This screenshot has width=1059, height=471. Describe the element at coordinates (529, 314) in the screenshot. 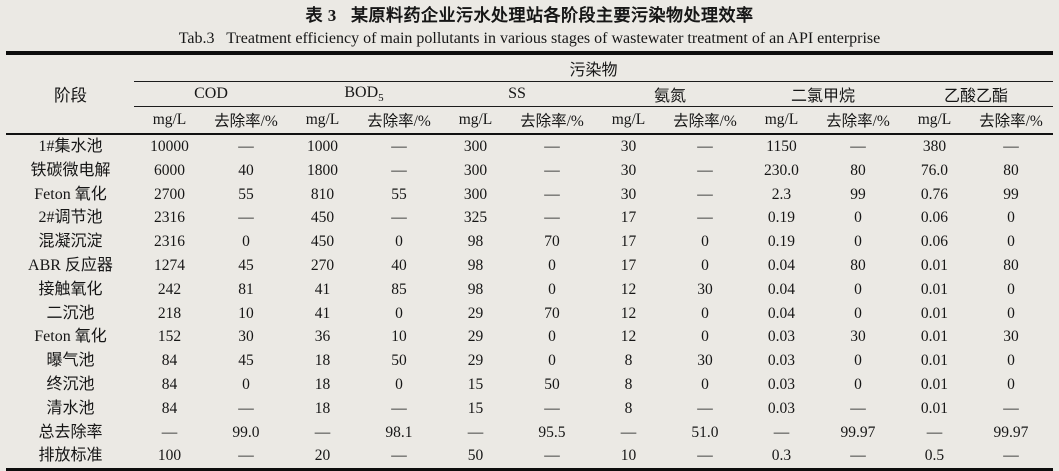

I see `table-row: 二沉池 218 10 41 0 29 70 12 0 0.04 0 0.01 0` at that location.